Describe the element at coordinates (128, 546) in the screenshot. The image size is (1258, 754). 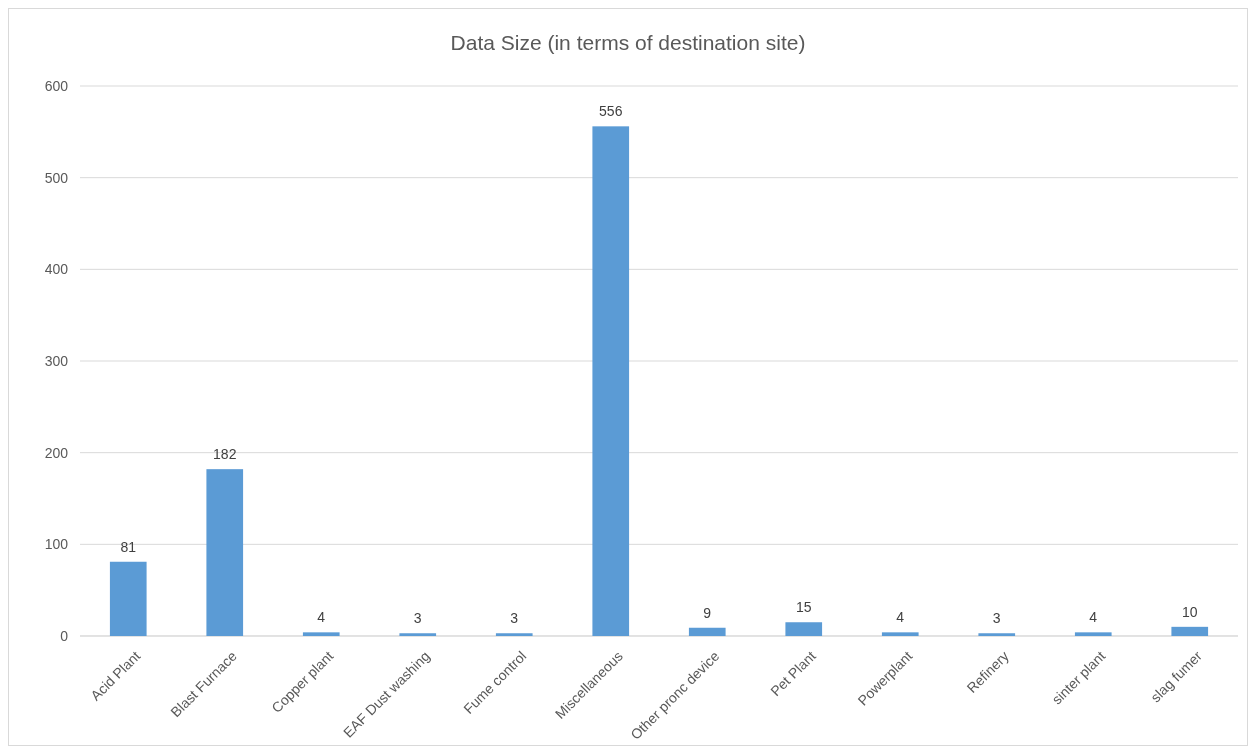
I see `data-label: 81` at that location.